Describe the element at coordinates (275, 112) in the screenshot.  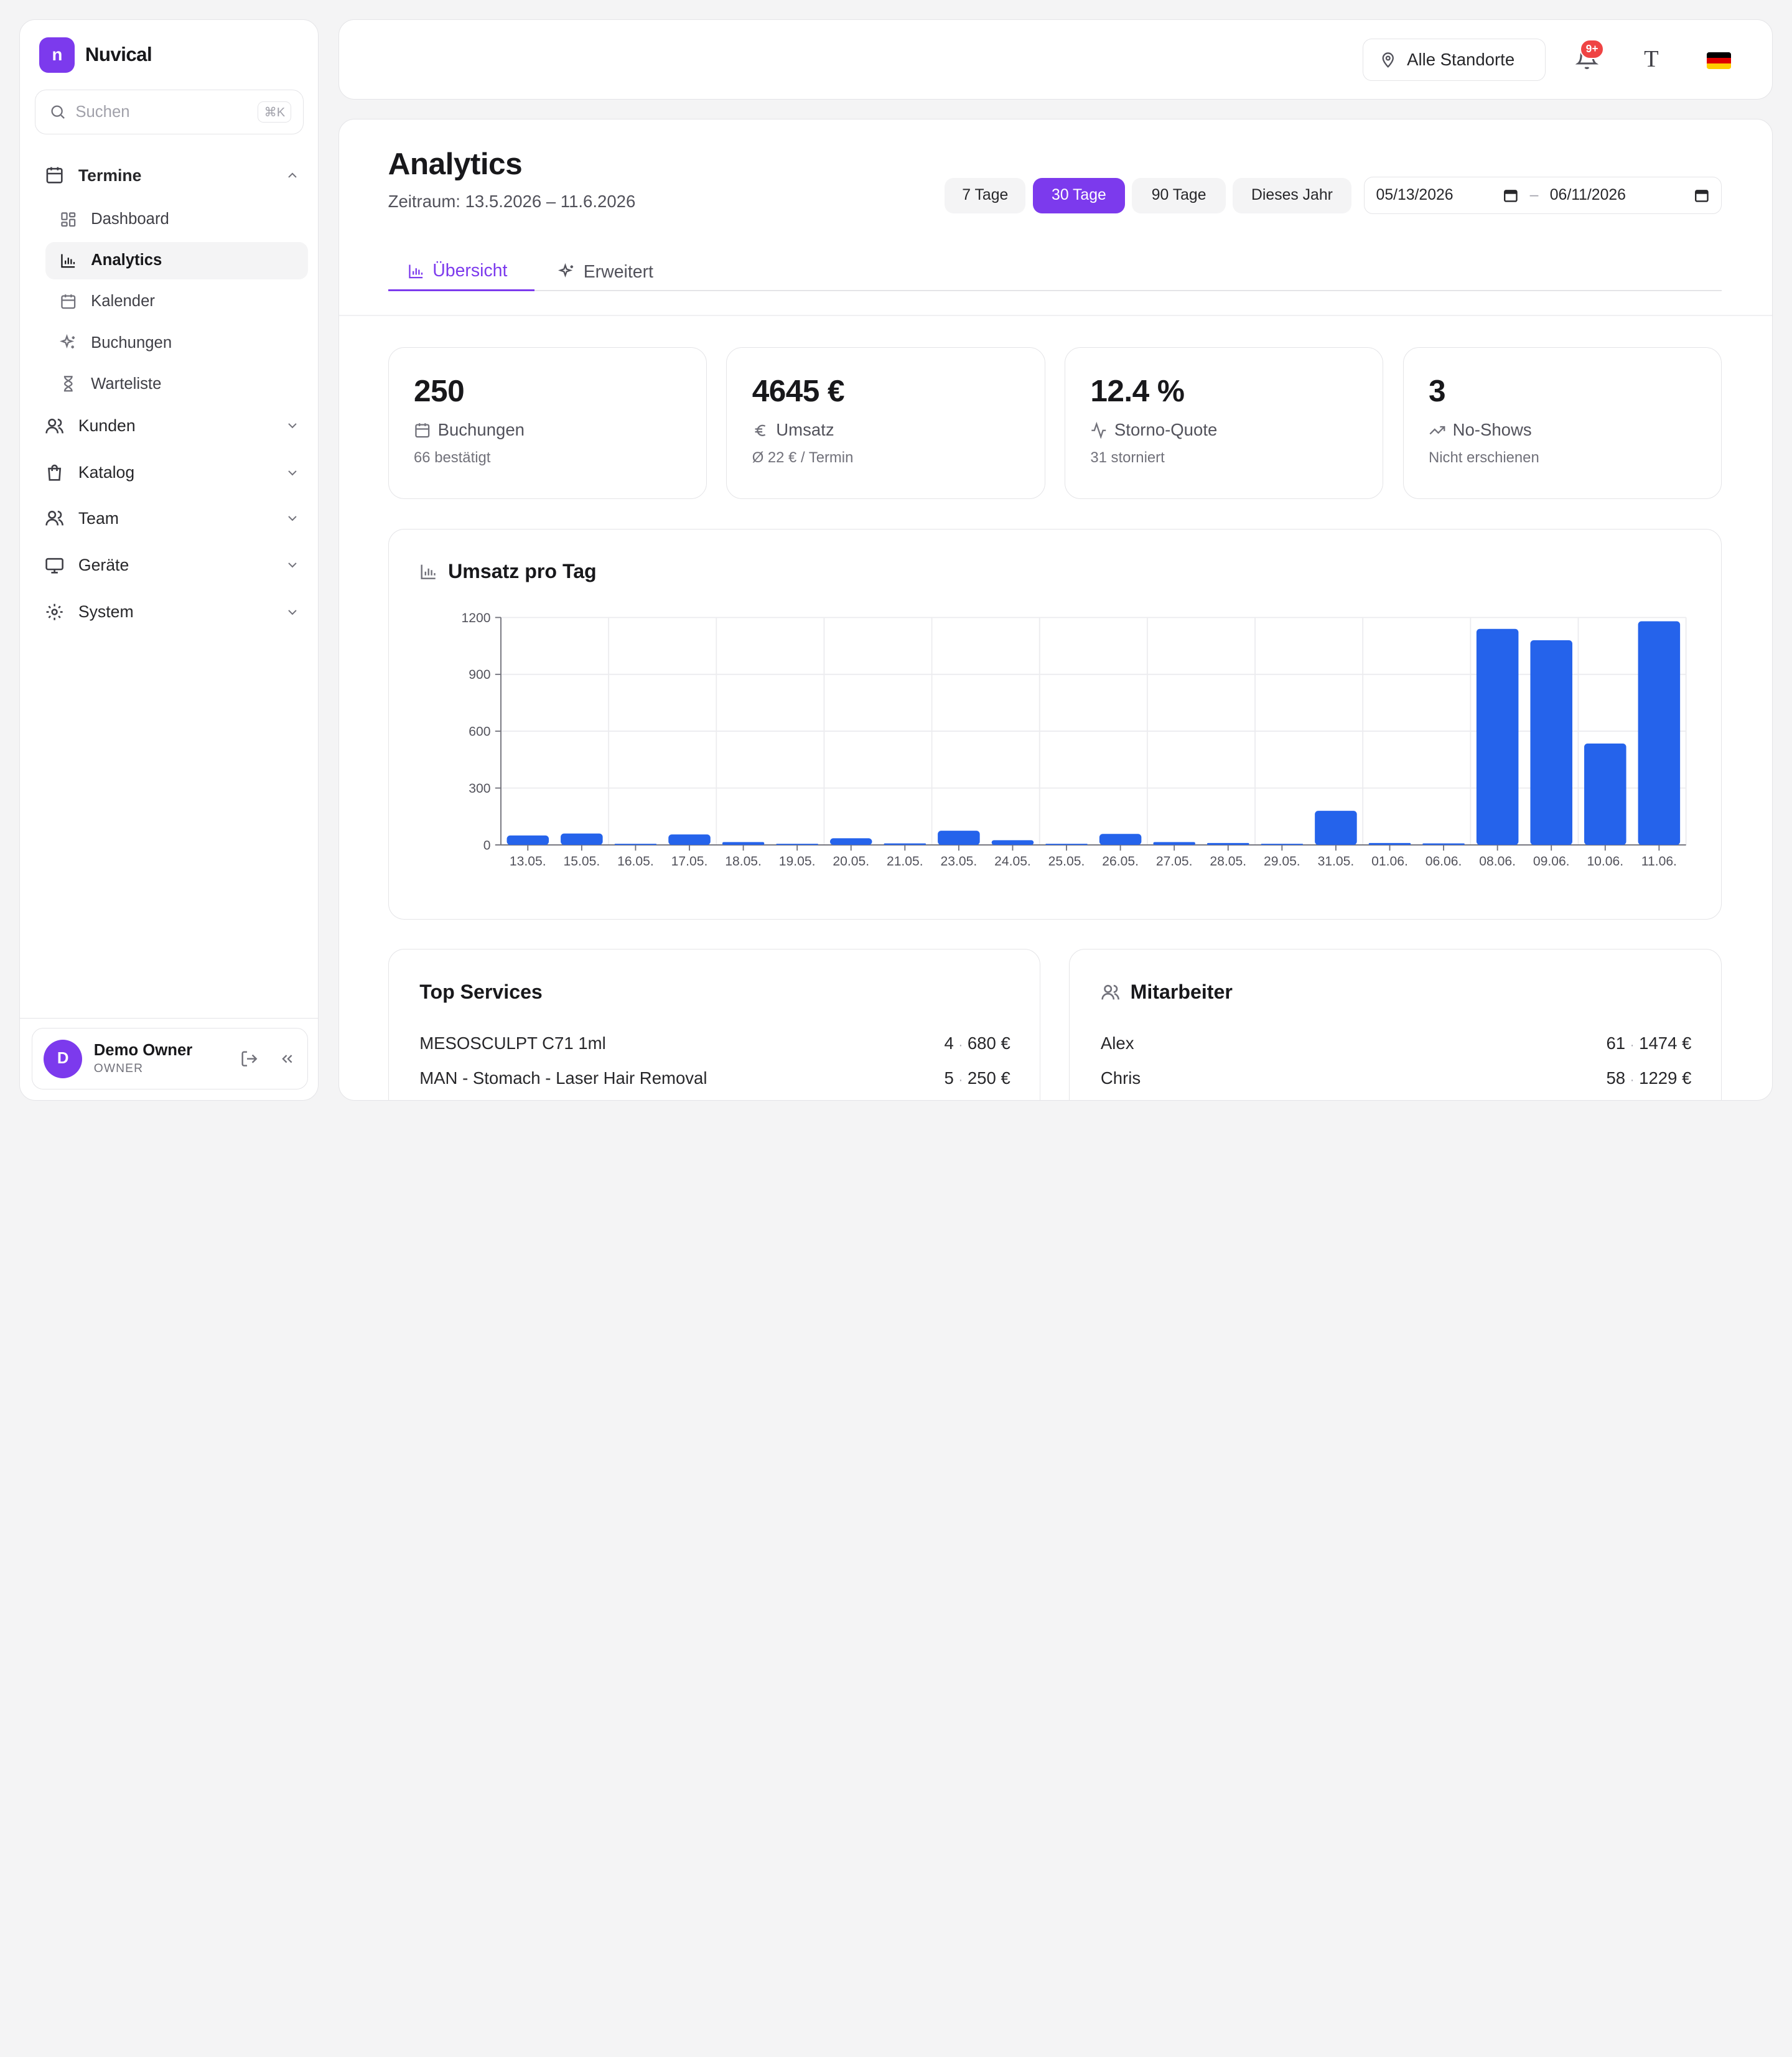
I see `search-shortcut: ⌘K` at that location.